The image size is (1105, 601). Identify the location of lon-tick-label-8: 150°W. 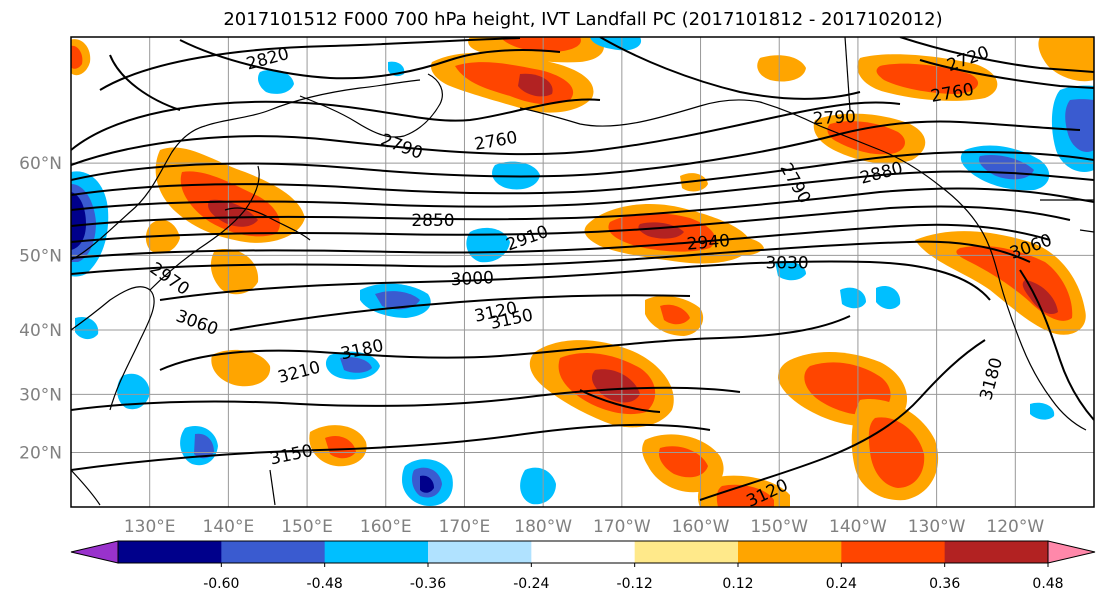
(779, 527).